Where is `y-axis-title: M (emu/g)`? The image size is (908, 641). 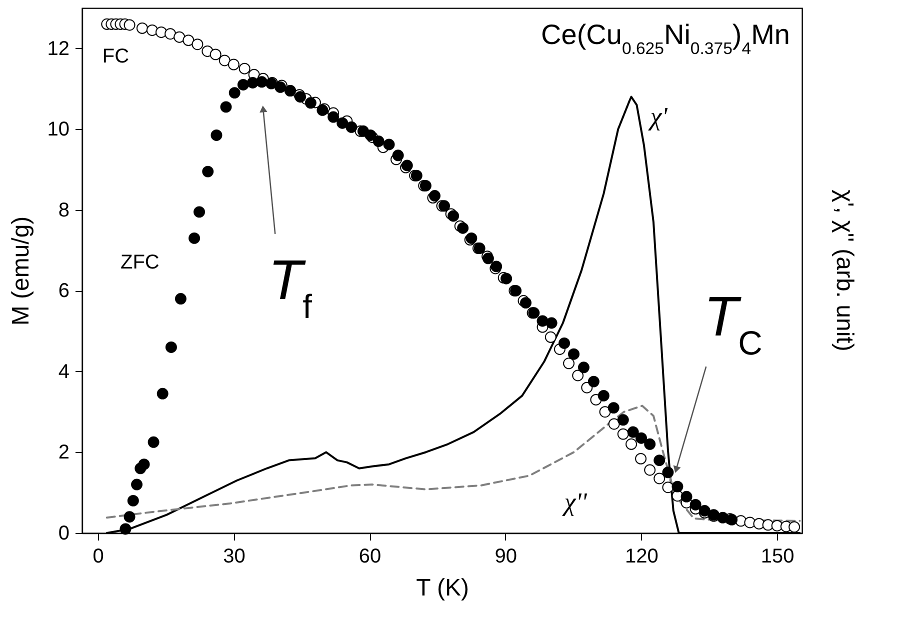
y-axis-title: M (emu/g) is located at coordinates (20, 271).